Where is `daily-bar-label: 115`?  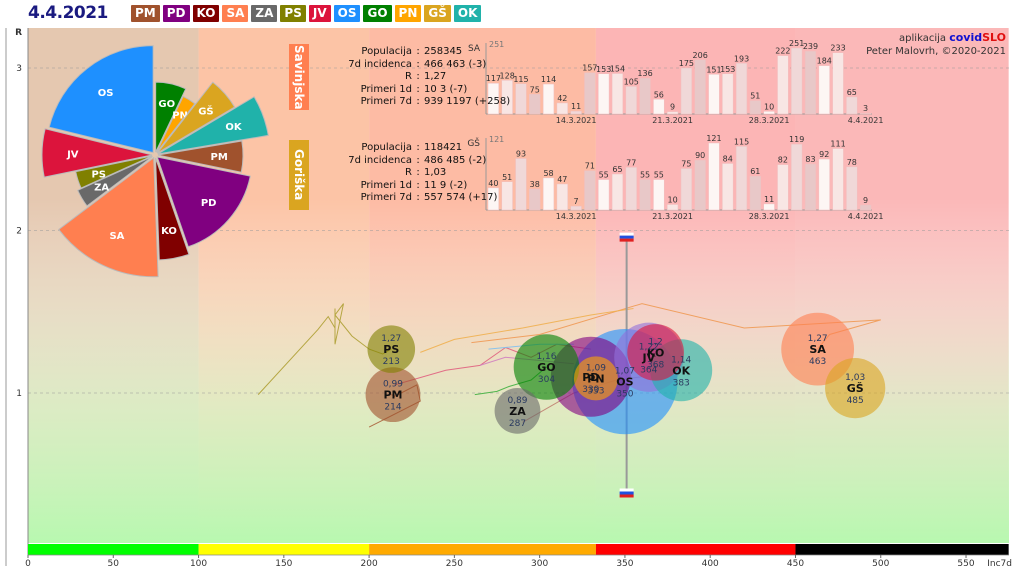 daily-bar-label: 115 is located at coordinates (741, 141).